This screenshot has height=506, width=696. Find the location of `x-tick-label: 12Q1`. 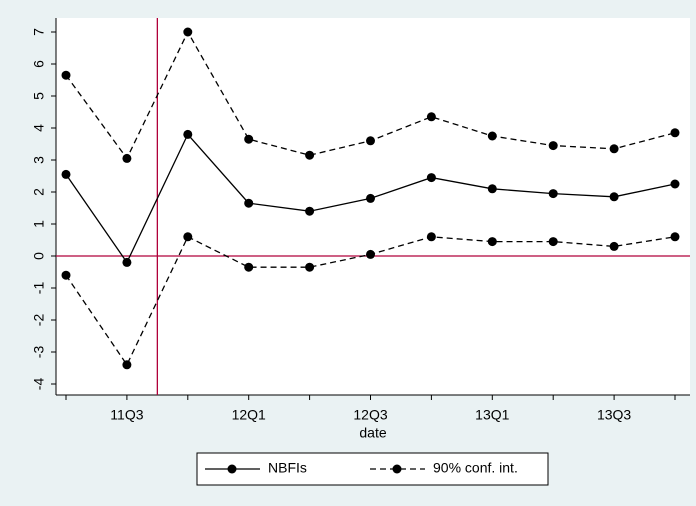

x-tick-label: 12Q1 is located at coordinates (249, 415).